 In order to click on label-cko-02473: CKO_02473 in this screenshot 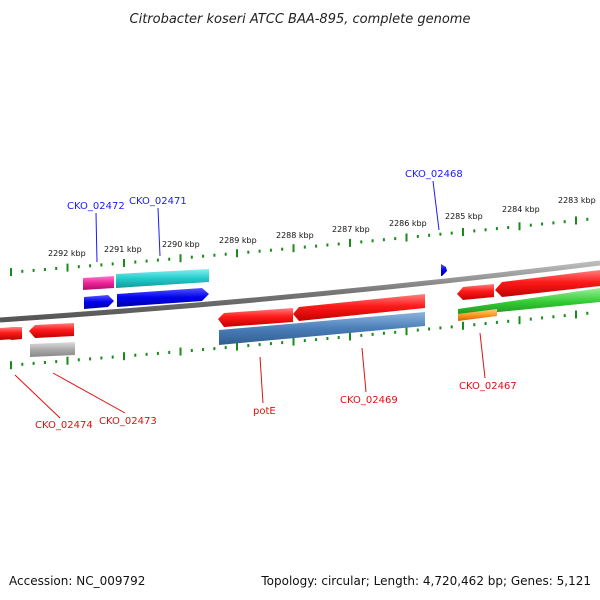, I will do `click(128, 421)`.